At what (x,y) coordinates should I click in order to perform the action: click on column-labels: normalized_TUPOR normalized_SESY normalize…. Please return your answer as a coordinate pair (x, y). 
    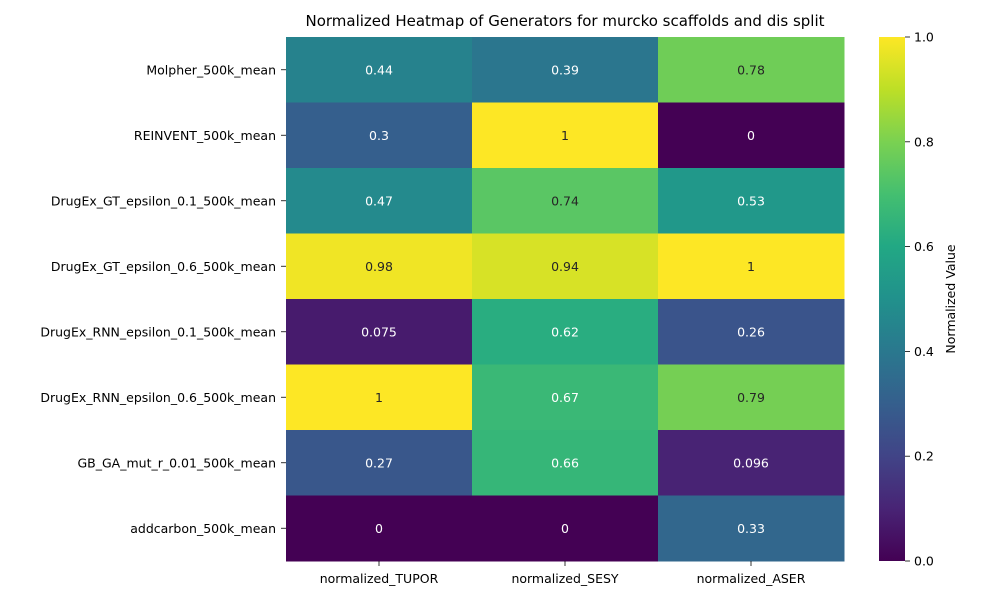
    Looking at the image, I should click on (563, 573).